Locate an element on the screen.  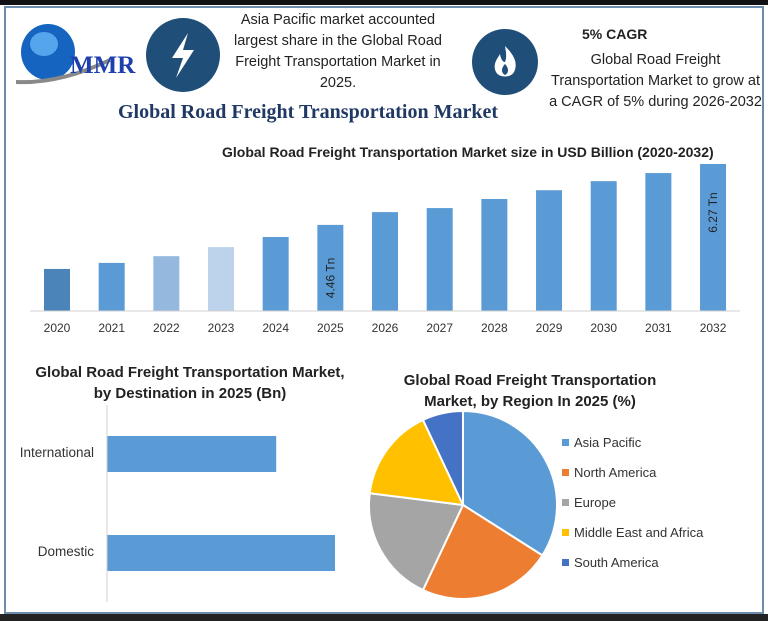
flame-icon is located at coordinates (505, 62).